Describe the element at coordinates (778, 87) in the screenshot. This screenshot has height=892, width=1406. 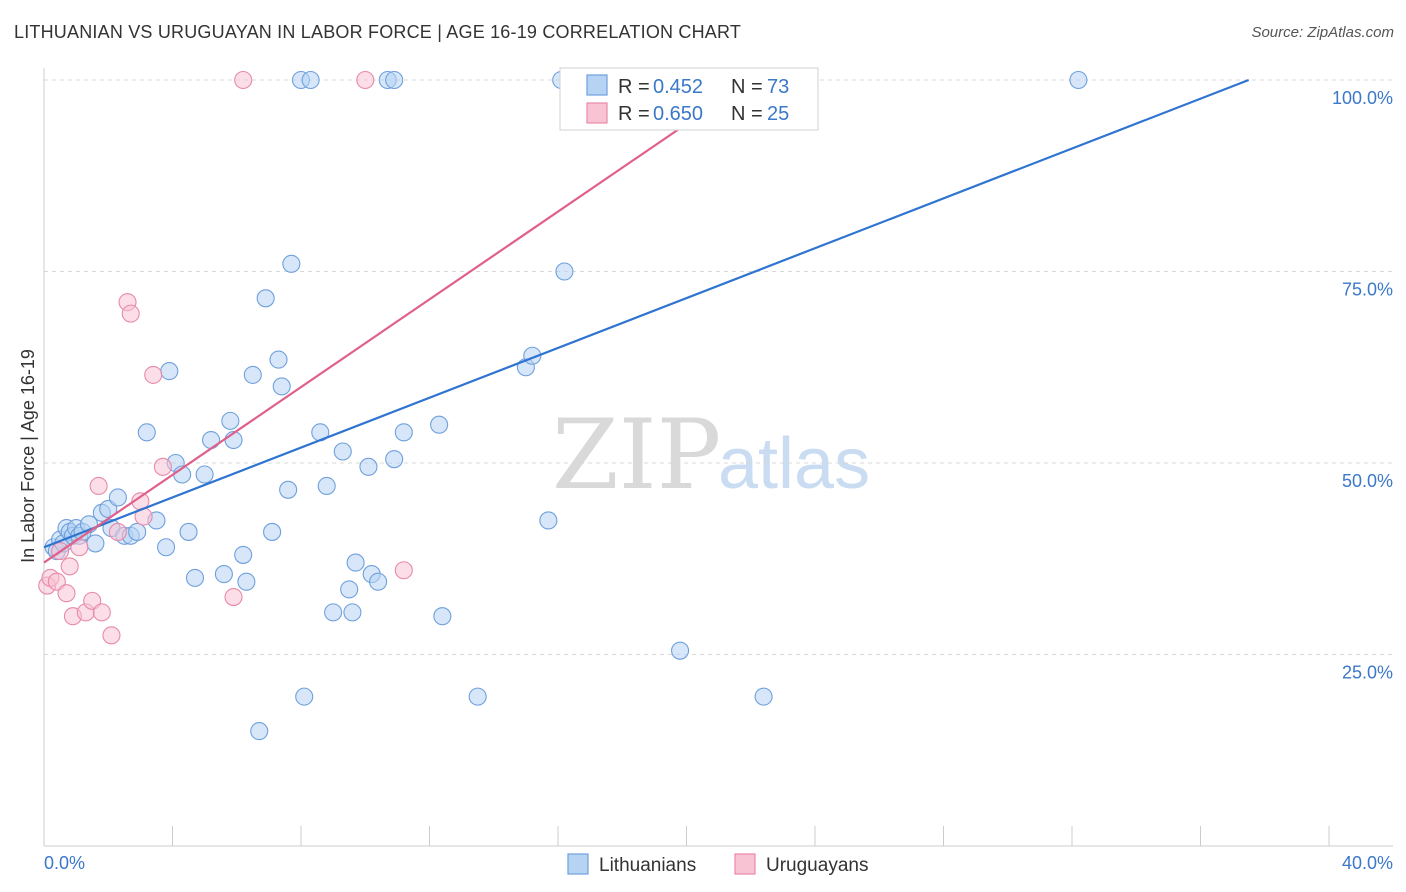
I see `legend-n-value-1: 73` at that location.